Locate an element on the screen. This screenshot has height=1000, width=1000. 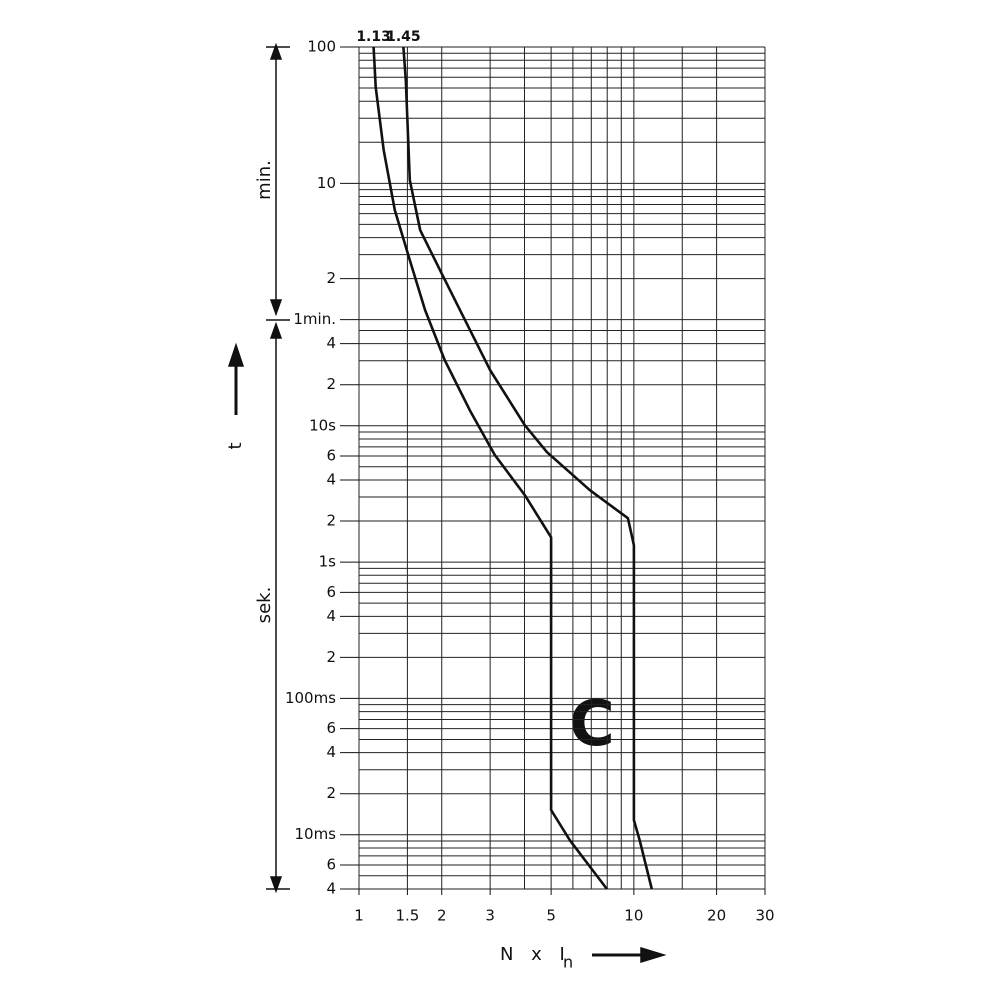
y-tick-label: 1min. is located at coordinates (314, 319).